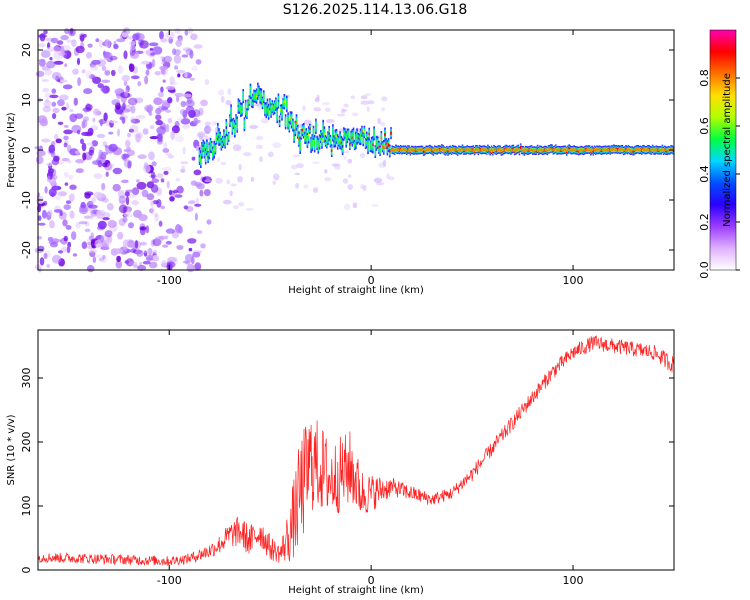  What do you see at coordinates (26, 378) in the screenshot?
I see `y-tick-label: 300` at bounding box center [26, 378].